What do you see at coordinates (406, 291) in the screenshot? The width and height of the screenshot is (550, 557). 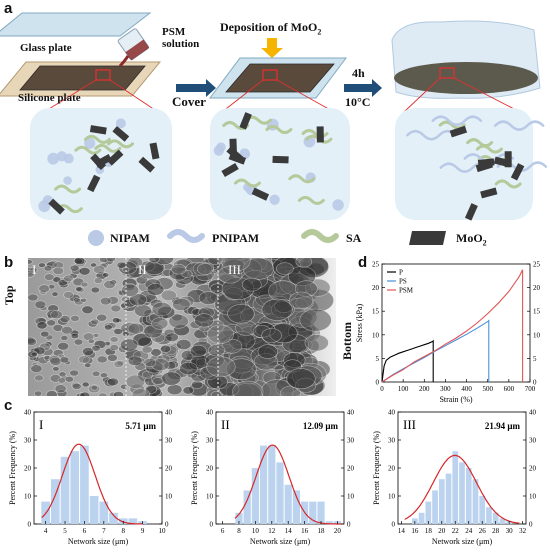 I see `legend-label-psm: PSM` at bounding box center [406, 291].